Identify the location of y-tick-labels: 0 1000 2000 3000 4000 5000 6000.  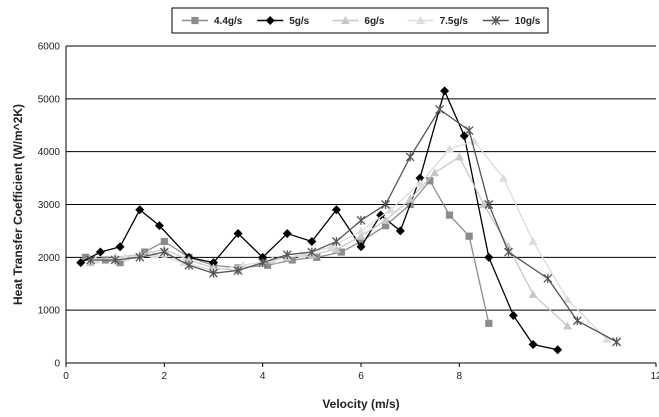
(49, 206).